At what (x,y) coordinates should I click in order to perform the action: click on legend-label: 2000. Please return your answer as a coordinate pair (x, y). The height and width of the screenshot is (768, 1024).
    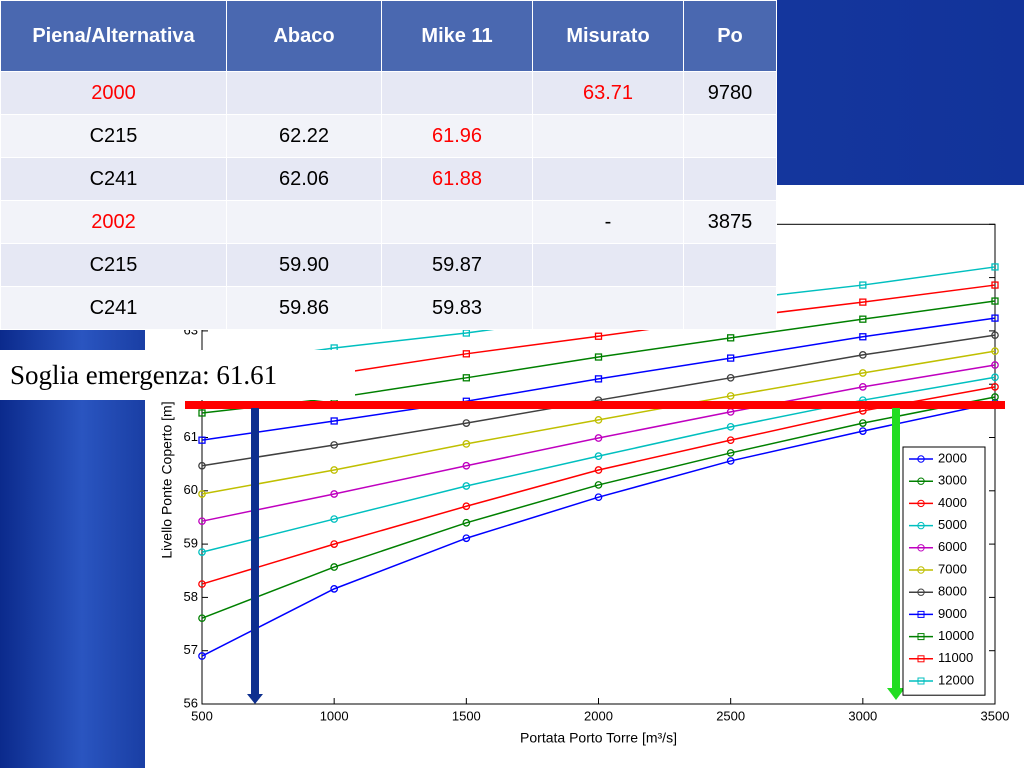
    Looking at the image, I should click on (952, 457).